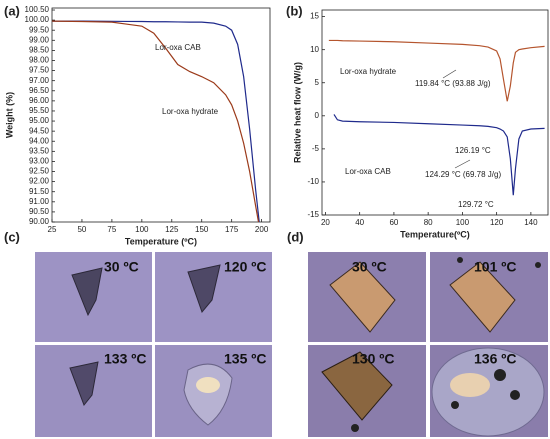 The height and width of the screenshot is (439, 550). Describe the element at coordinates (316, 148) in the screenshot. I see `y-tick-label: -5` at that location.